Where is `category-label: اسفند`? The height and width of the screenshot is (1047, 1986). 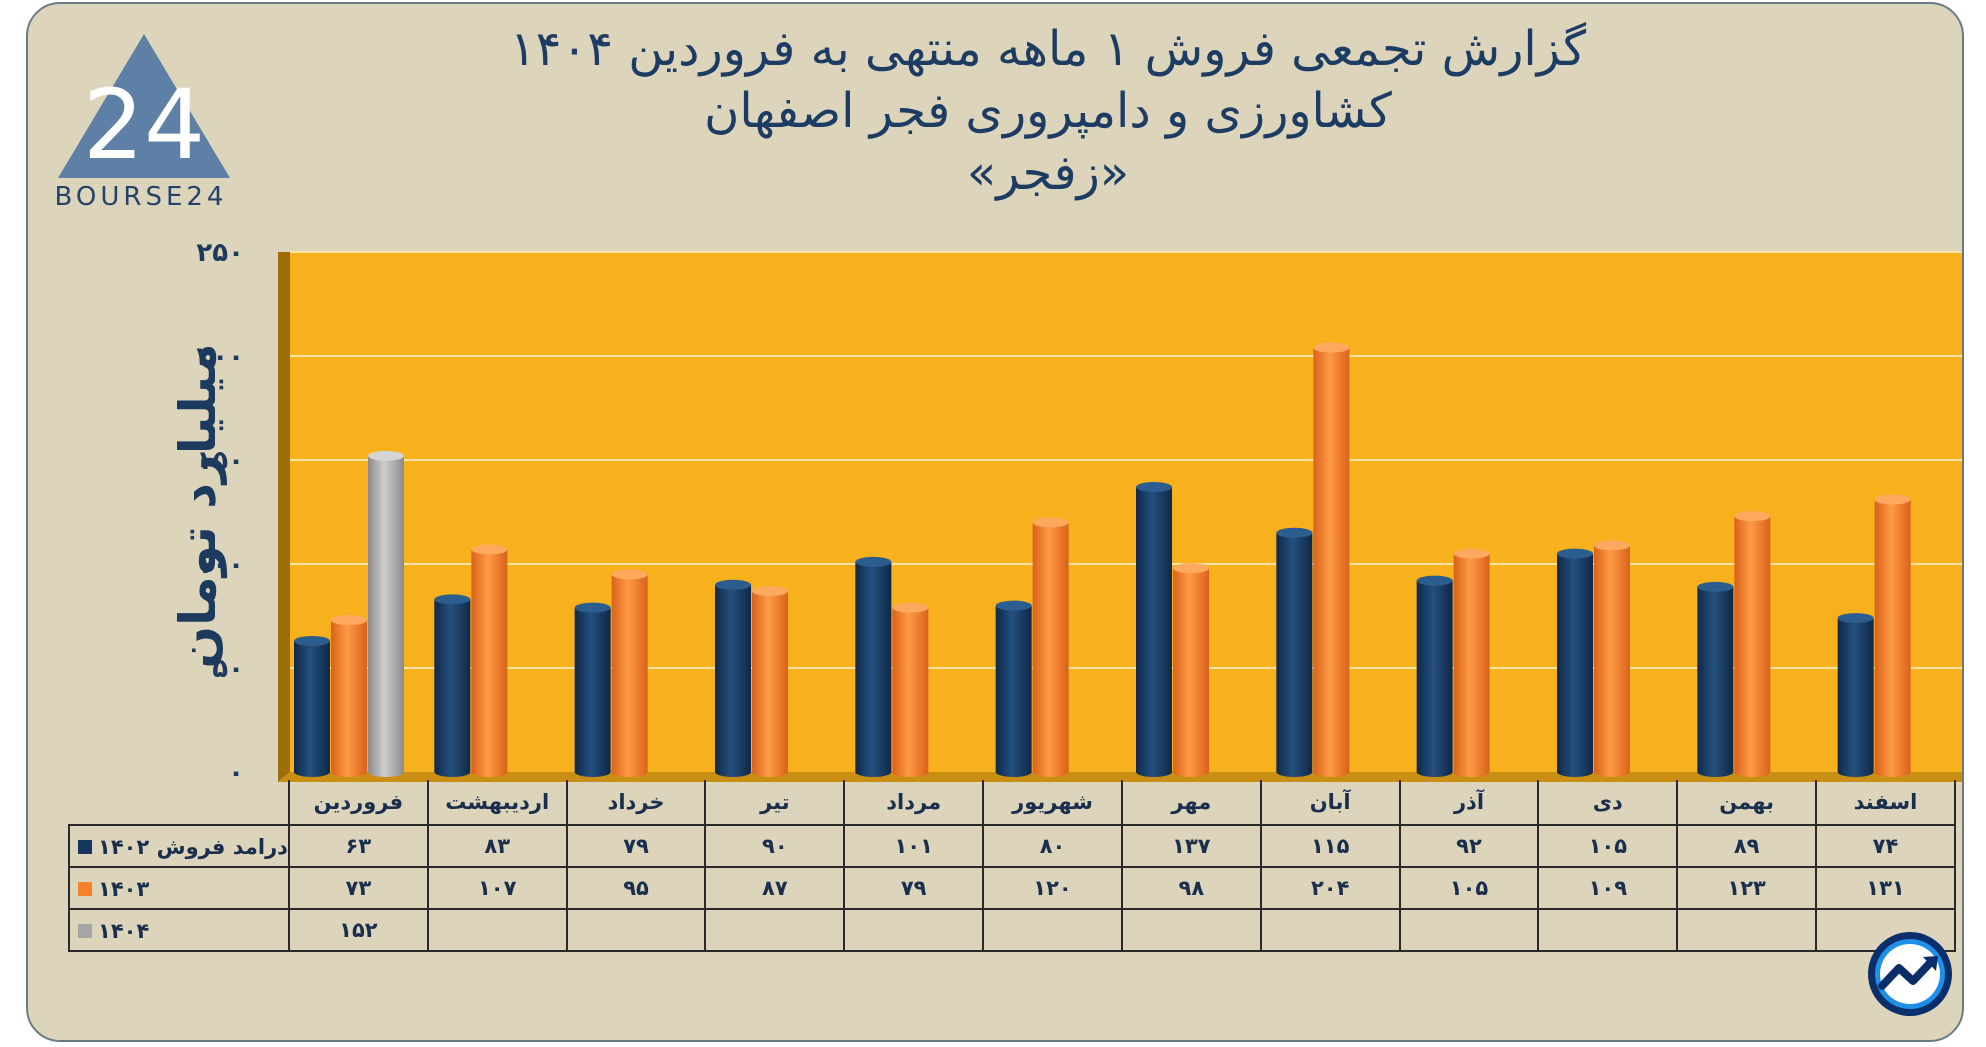
category-label: اسفند is located at coordinates (1885, 803).